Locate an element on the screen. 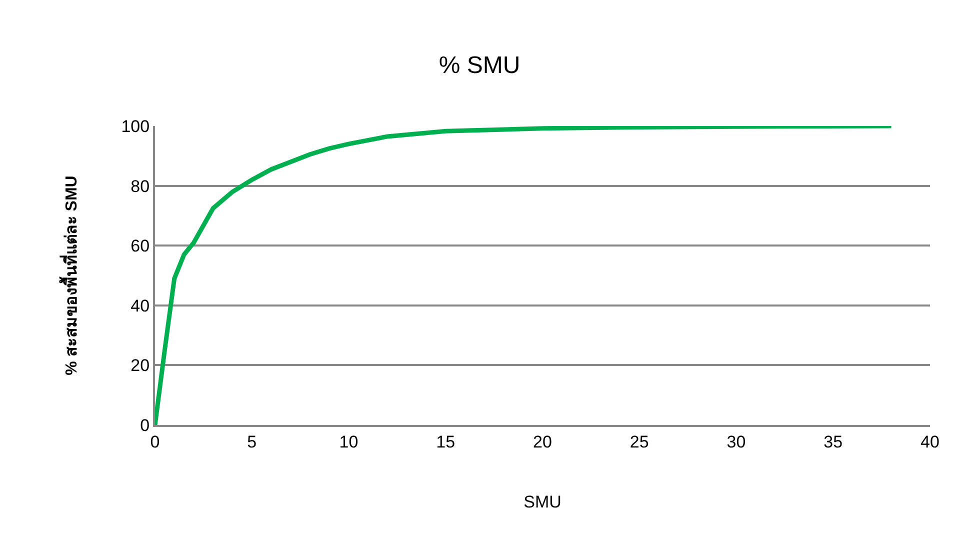 The height and width of the screenshot is (560, 959). y-tick-label: 40 is located at coordinates (140, 306).